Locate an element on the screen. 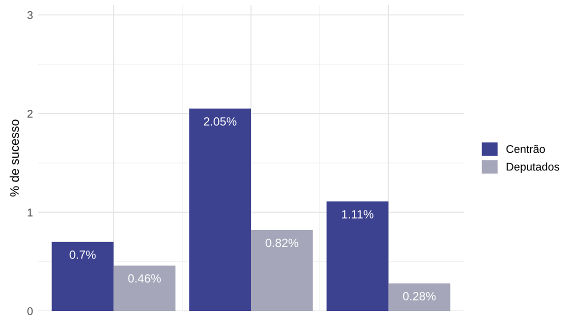  legend-label: Centrão is located at coordinates (525, 148).